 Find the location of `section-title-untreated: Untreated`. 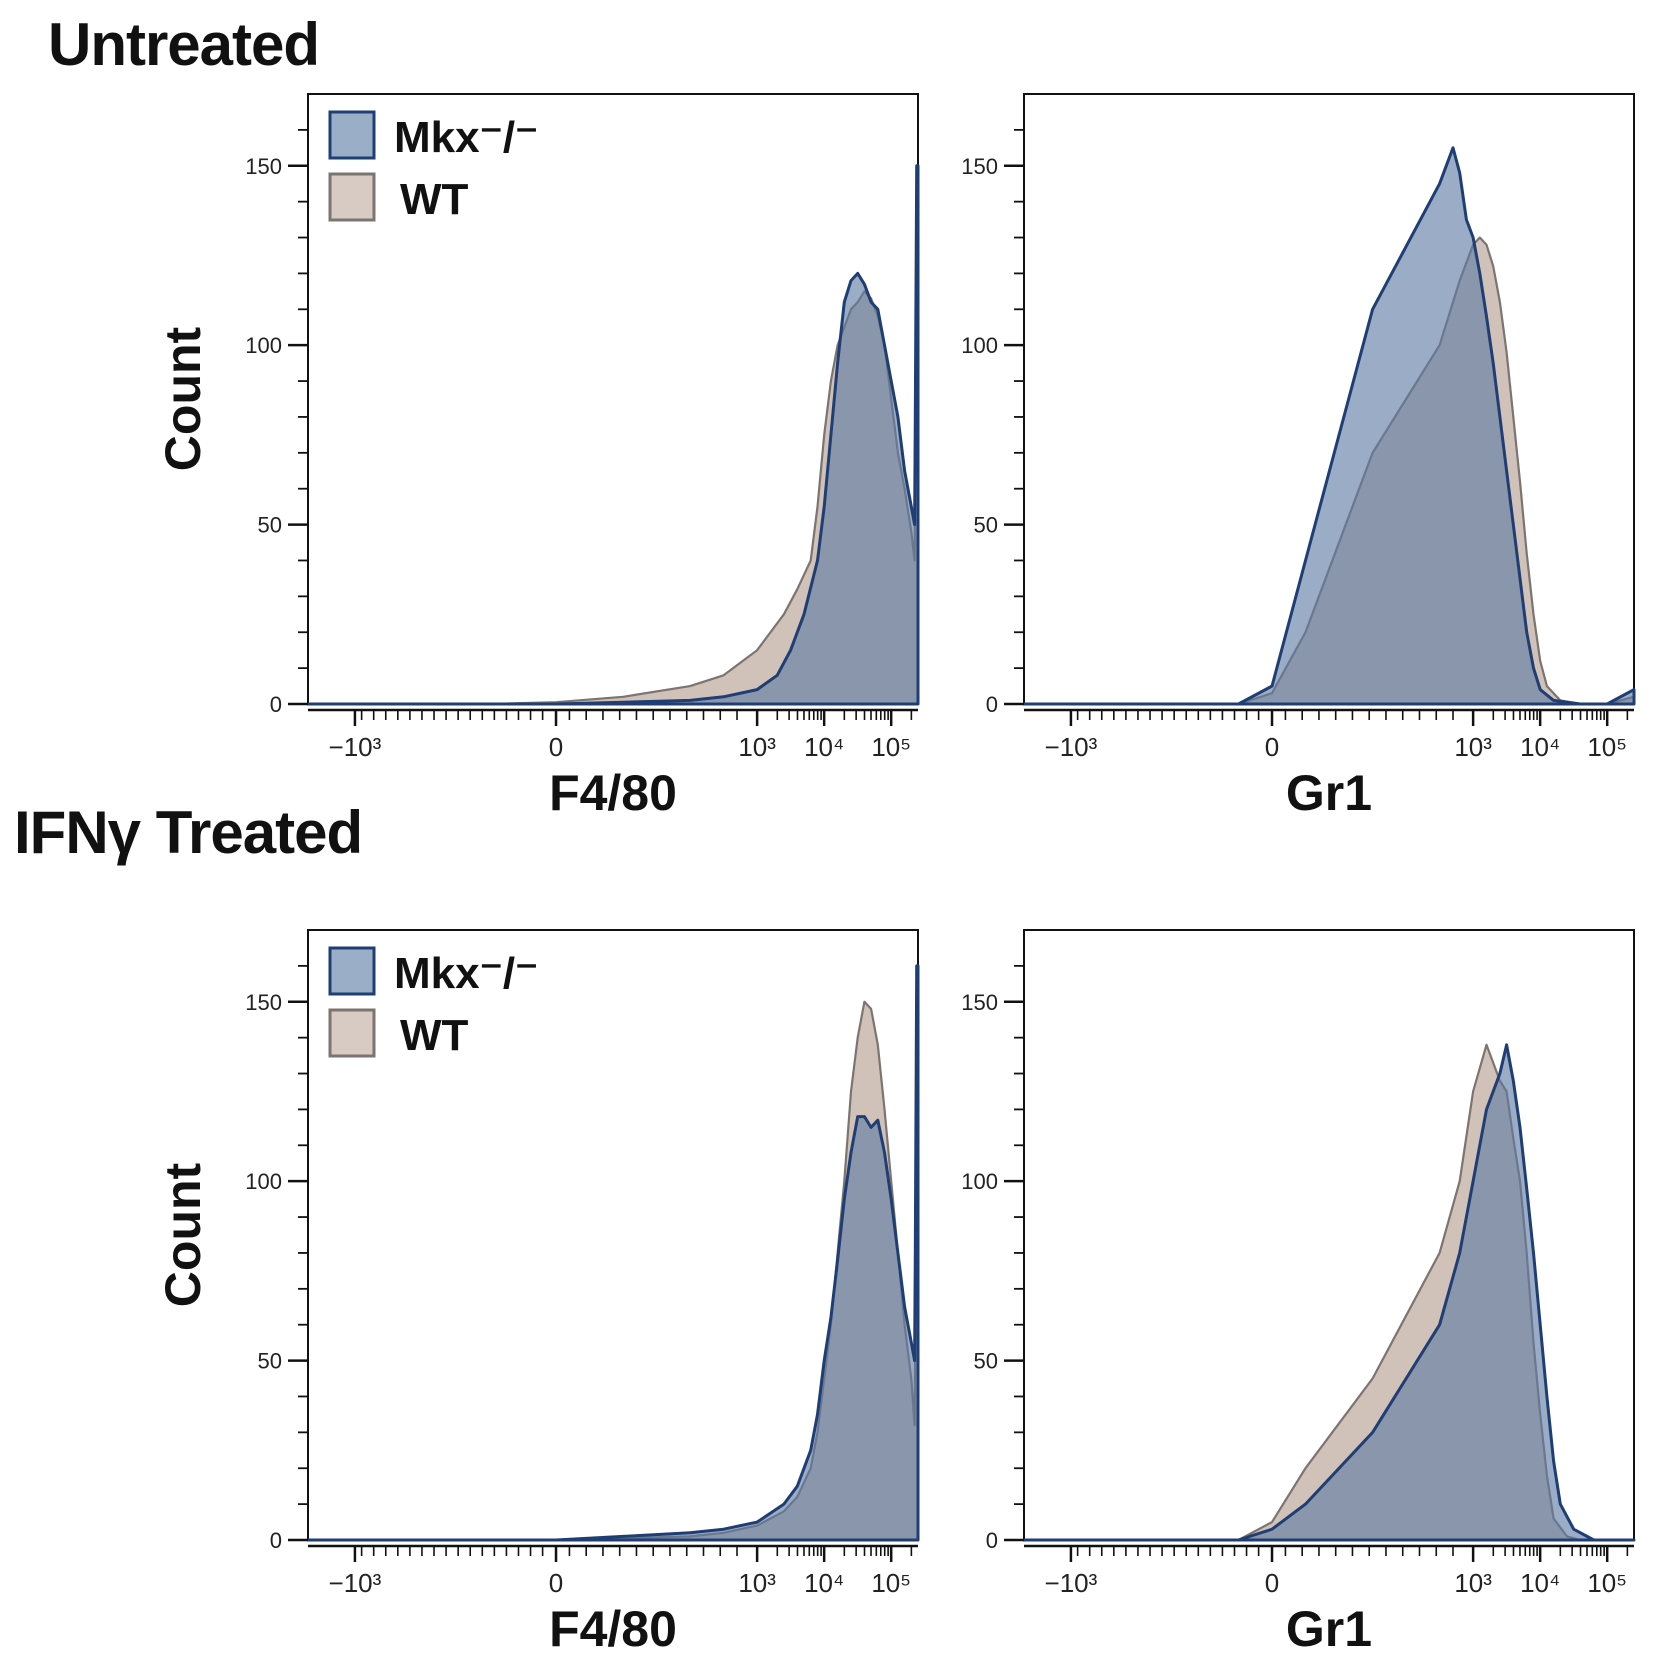

section-title-untreated: Untreated is located at coordinates (184, 44).